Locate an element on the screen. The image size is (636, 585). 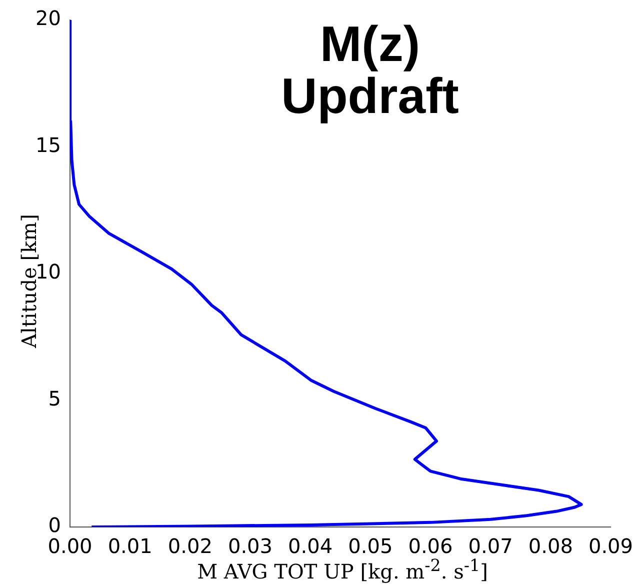
x-tick-label: 0.08 is located at coordinates (550, 546).